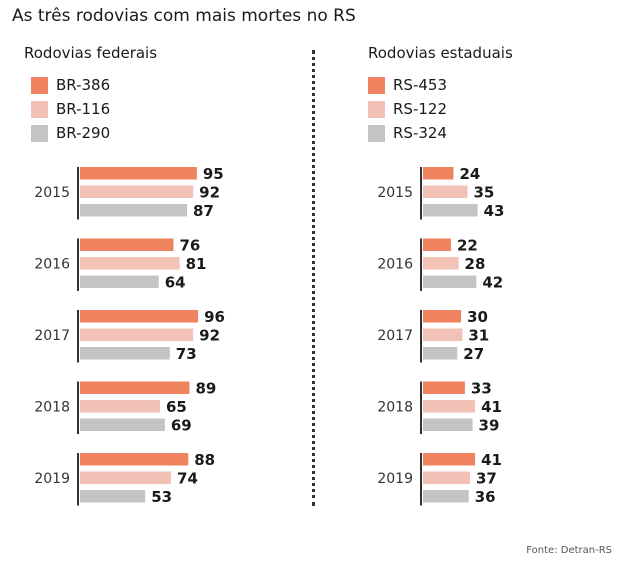 This screenshot has height=564, width=628. I want to click on bar-br-290-2018, so click(122, 424).